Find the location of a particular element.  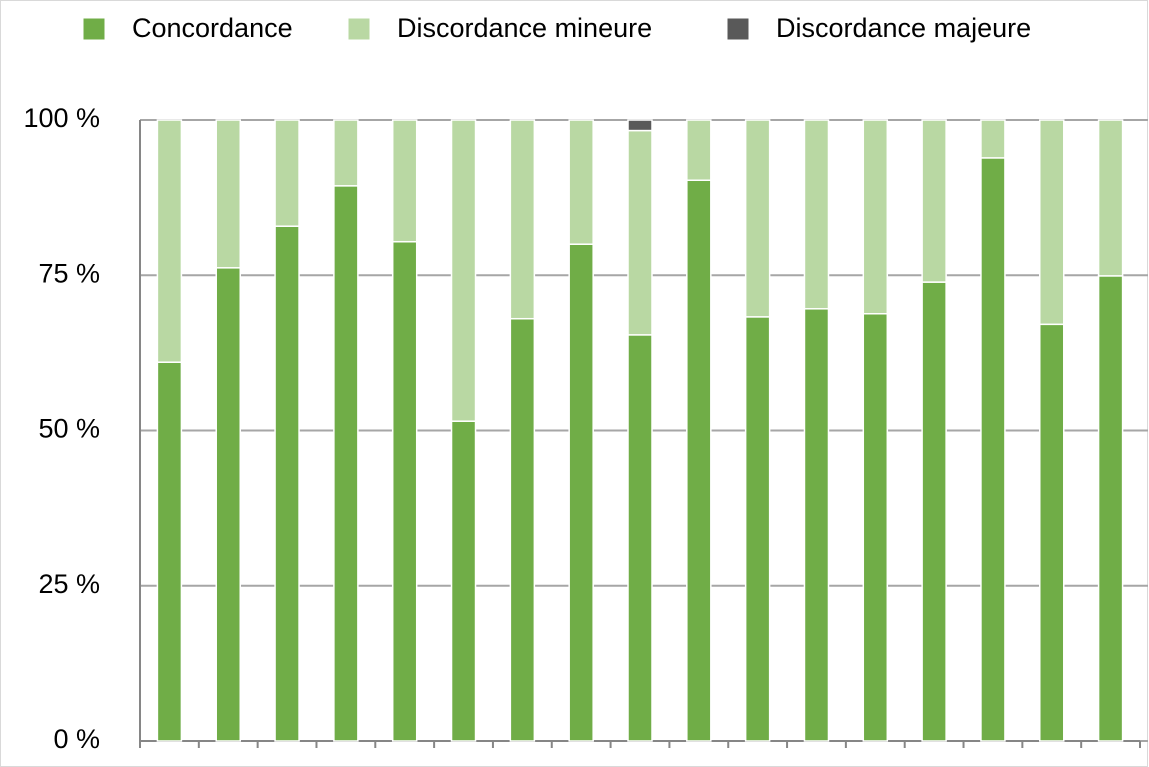

legend-label: Discordance mineure is located at coordinates (524, 28).